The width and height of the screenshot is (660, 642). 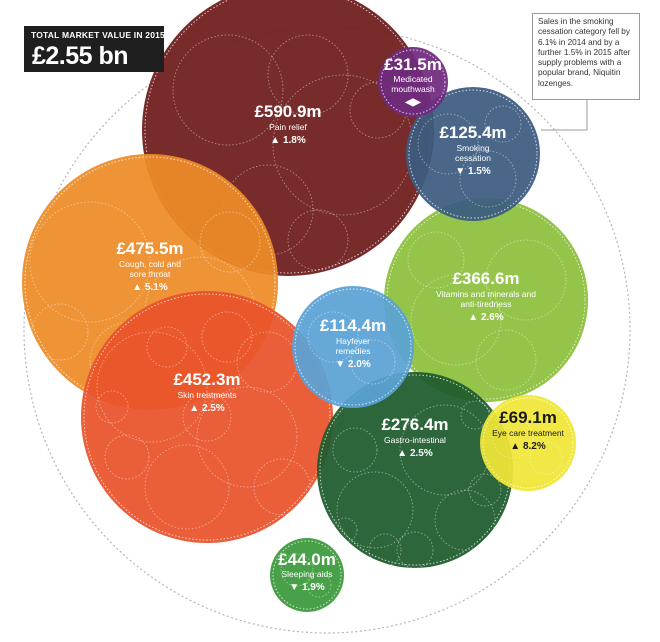 What do you see at coordinates (353, 325) in the screenshot?
I see `value-label-hayfever-remedies: £114.4m` at bounding box center [353, 325].